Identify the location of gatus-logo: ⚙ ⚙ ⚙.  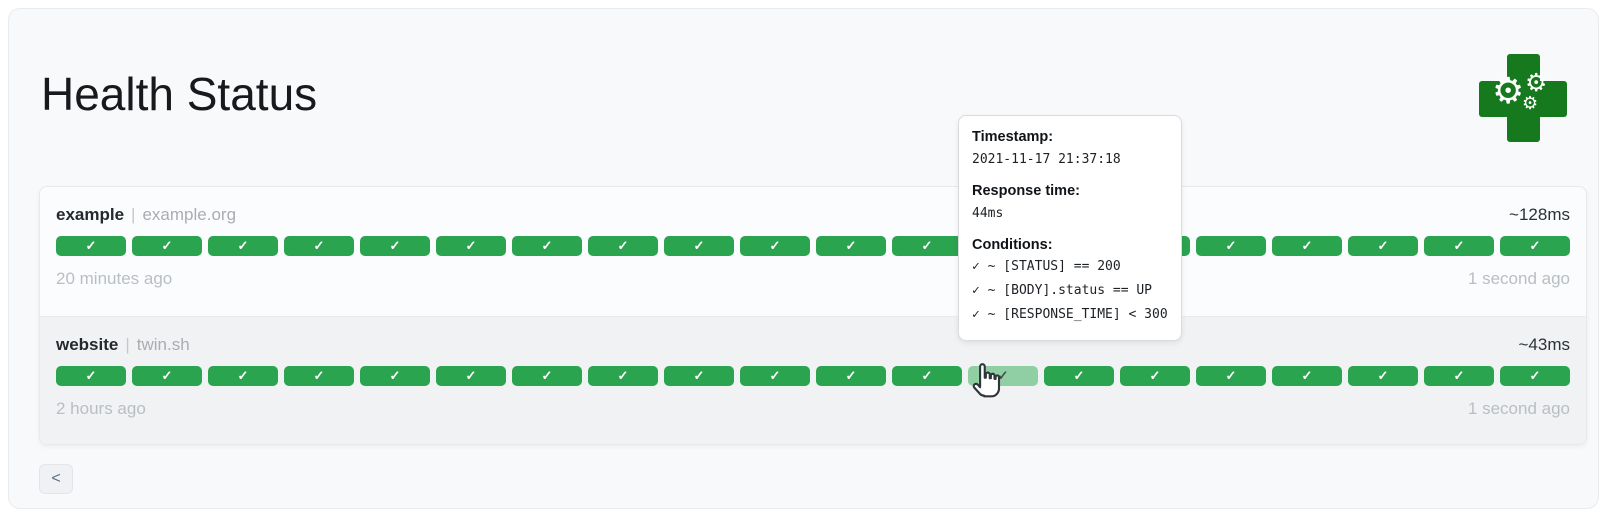
(1523, 98).